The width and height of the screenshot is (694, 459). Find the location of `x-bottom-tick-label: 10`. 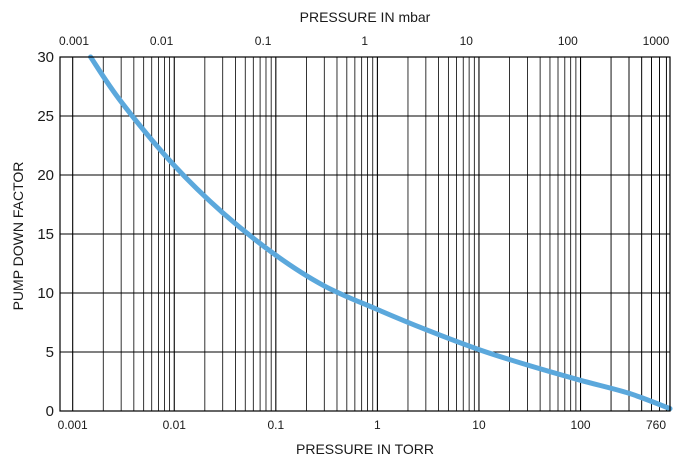

x-bottom-tick-label: 10 is located at coordinates (479, 425).